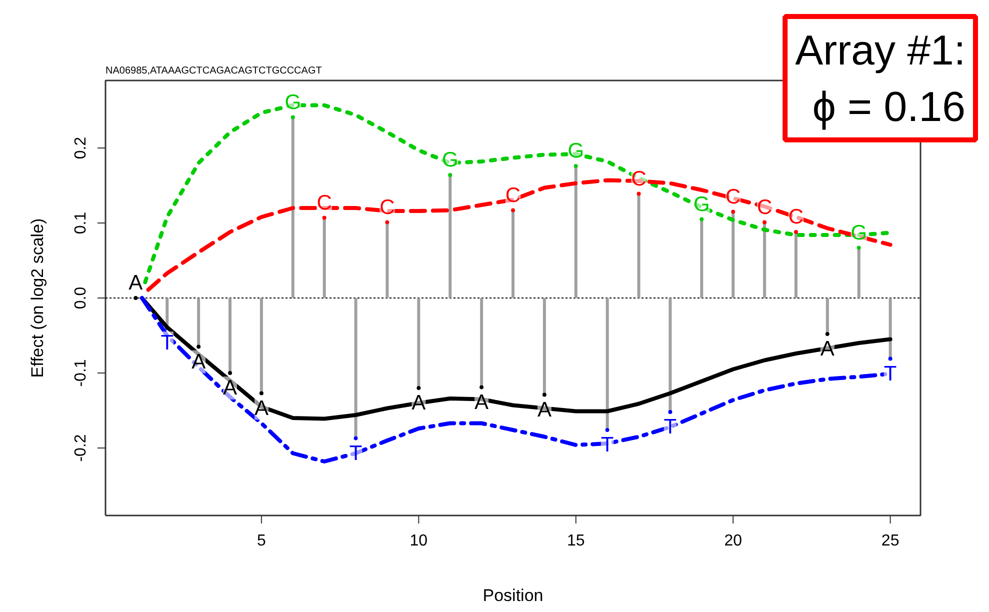 This screenshot has width=989, height=612. What do you see at coordinates (890, 541) in the screenshot?
I see `x-tick-label: 25` at bounding box center [890, 541].